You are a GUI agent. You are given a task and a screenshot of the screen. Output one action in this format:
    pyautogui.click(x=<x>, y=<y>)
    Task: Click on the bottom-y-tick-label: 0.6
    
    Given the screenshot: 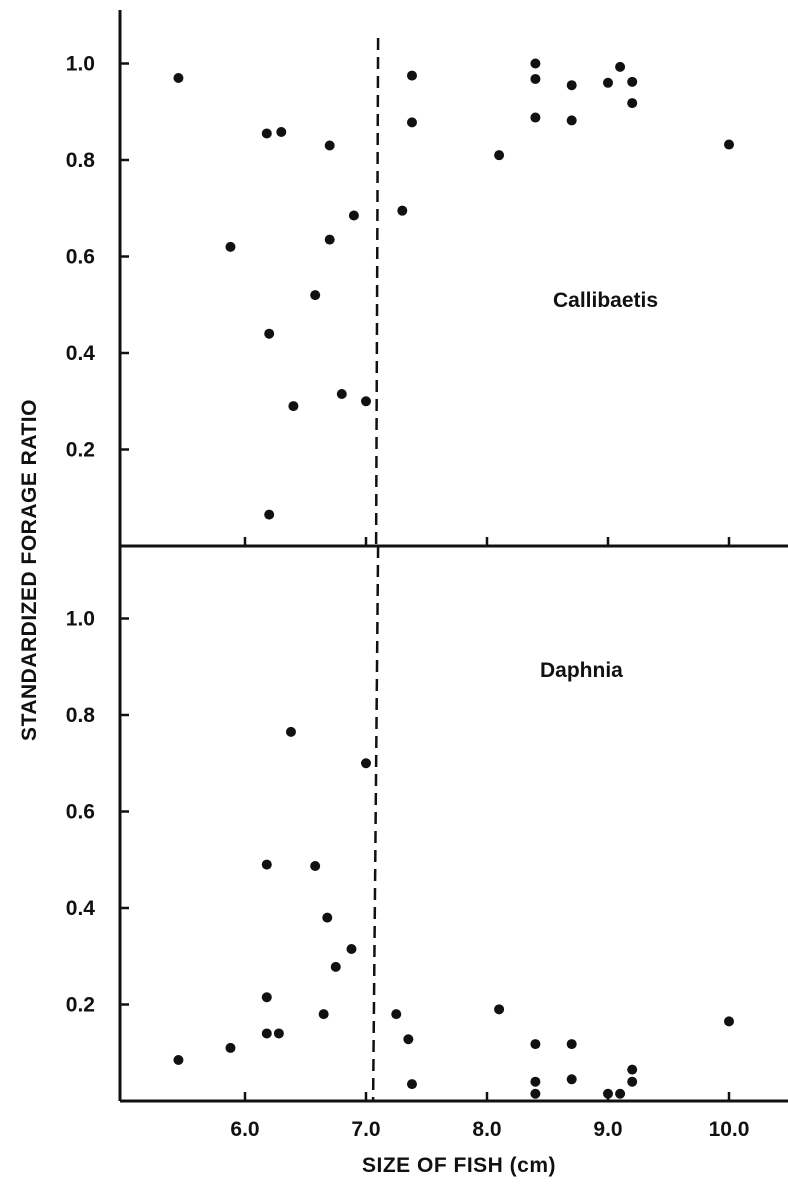 What is the action you would take?
    pyautogui.click(x=80, y=812)
    